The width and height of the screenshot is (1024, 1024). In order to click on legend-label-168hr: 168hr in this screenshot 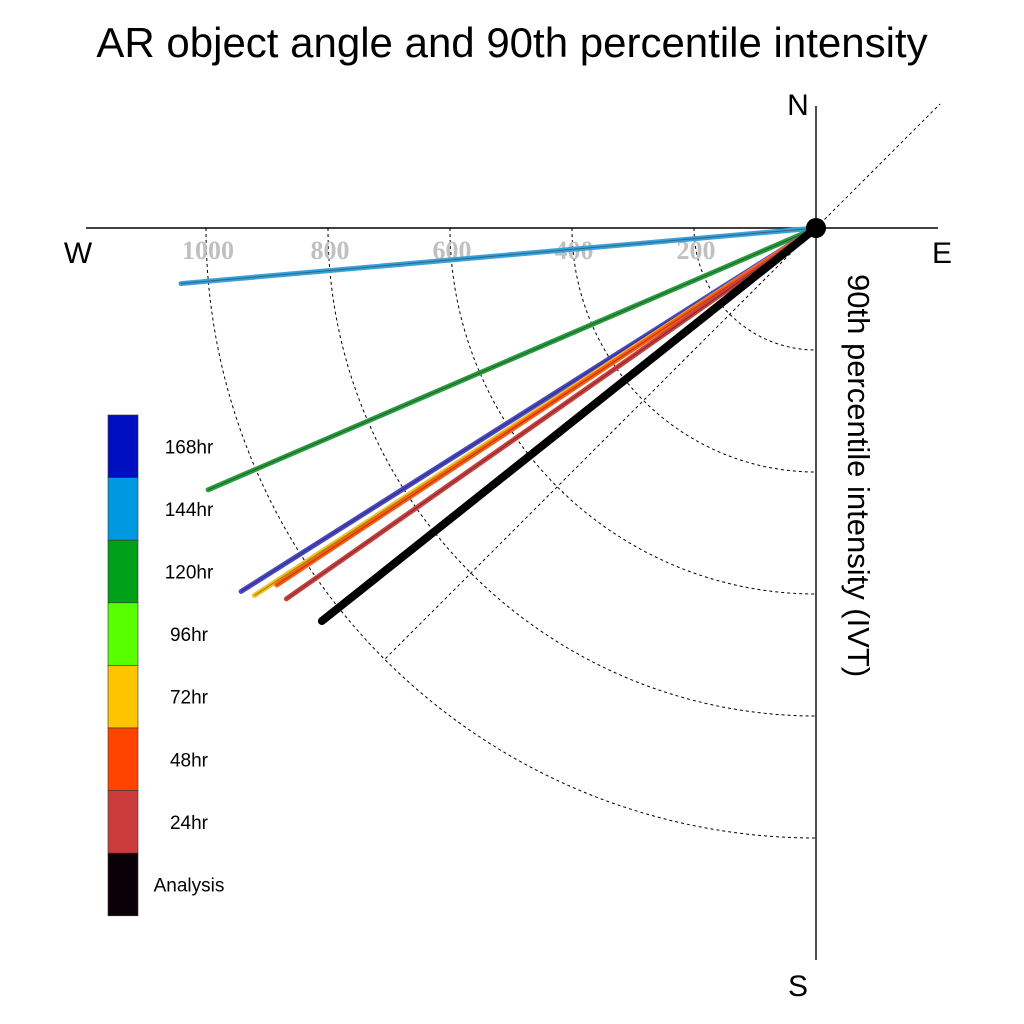, I will do `click(189, 447)`.